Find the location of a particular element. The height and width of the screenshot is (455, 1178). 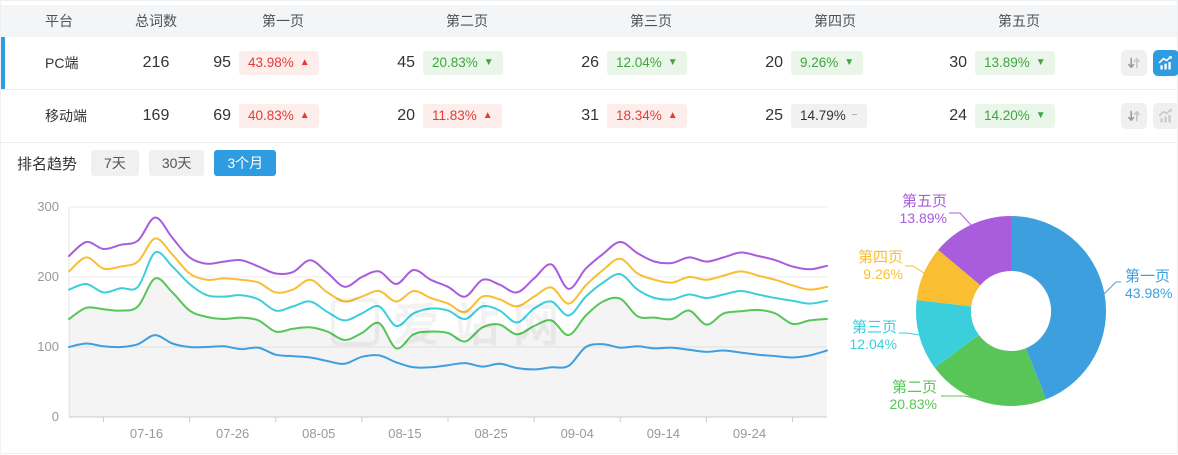

svg-text: 100 is located at coordinates (48, 346).